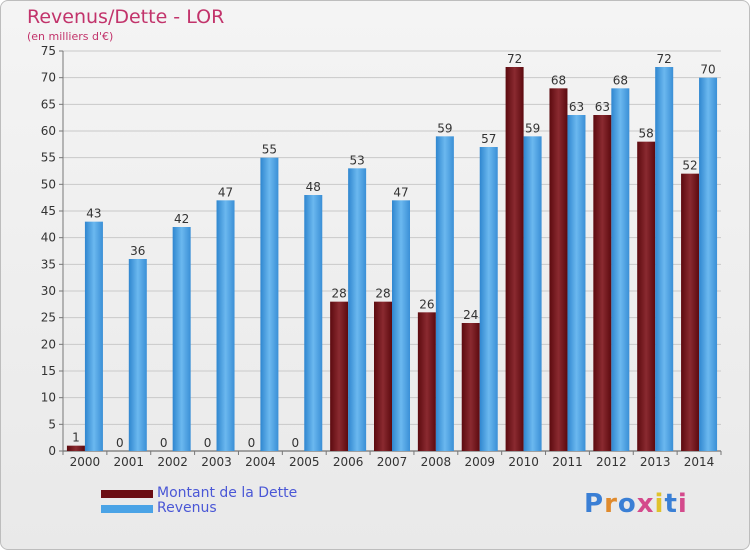 This screenshot has height=550, width=750. I want to click on data-label: 48, so click(313, 187).